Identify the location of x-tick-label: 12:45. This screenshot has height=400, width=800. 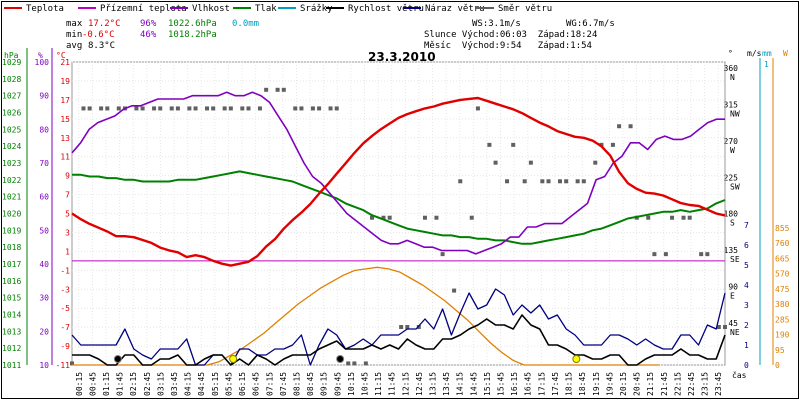
(419, 384).